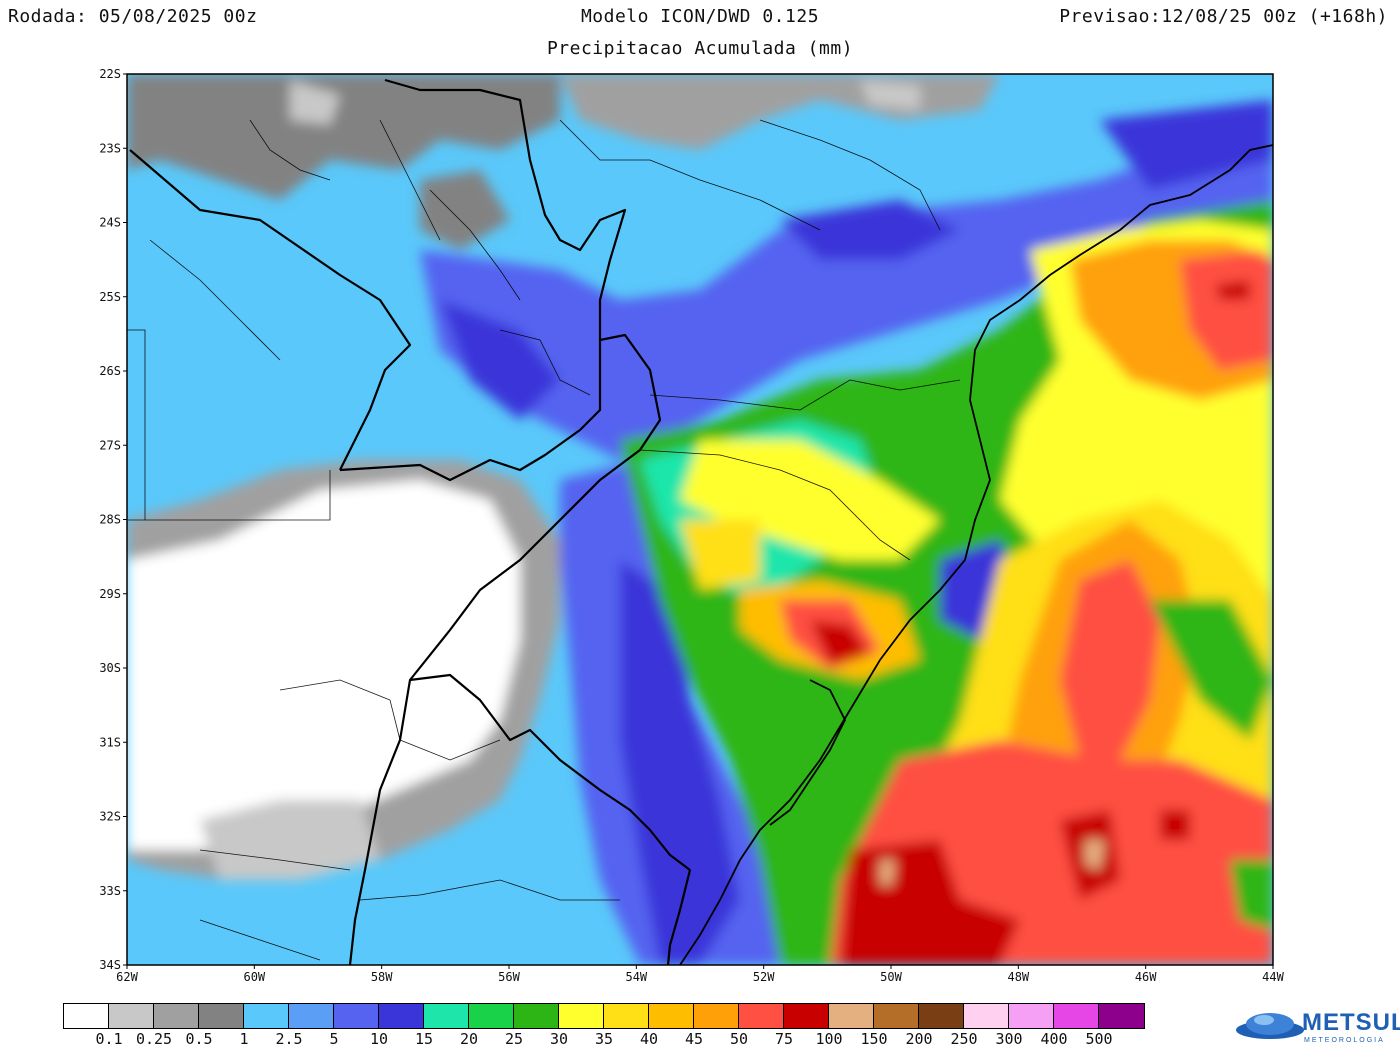 Image resolution: width=1400 pixels, height=1052 pixels. Describe the element at coordinates (199, 1039) in the screenshot. I see `colorbar-label: 0.5` at that location.